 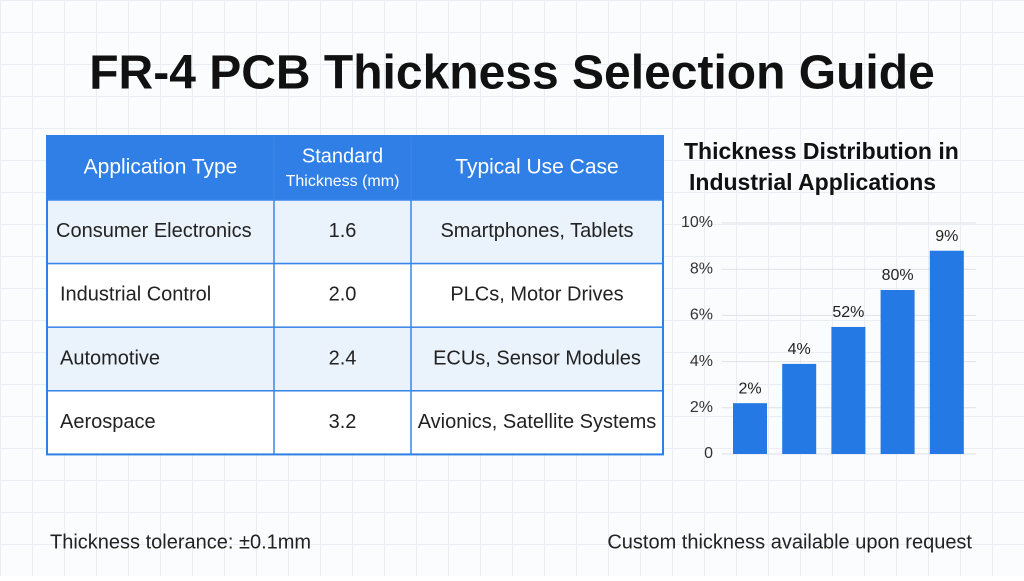 What do you see at coordinates (343, 295) in the screenshot?
I see `table-cell: 2.0` at bounding box center [343, 295].